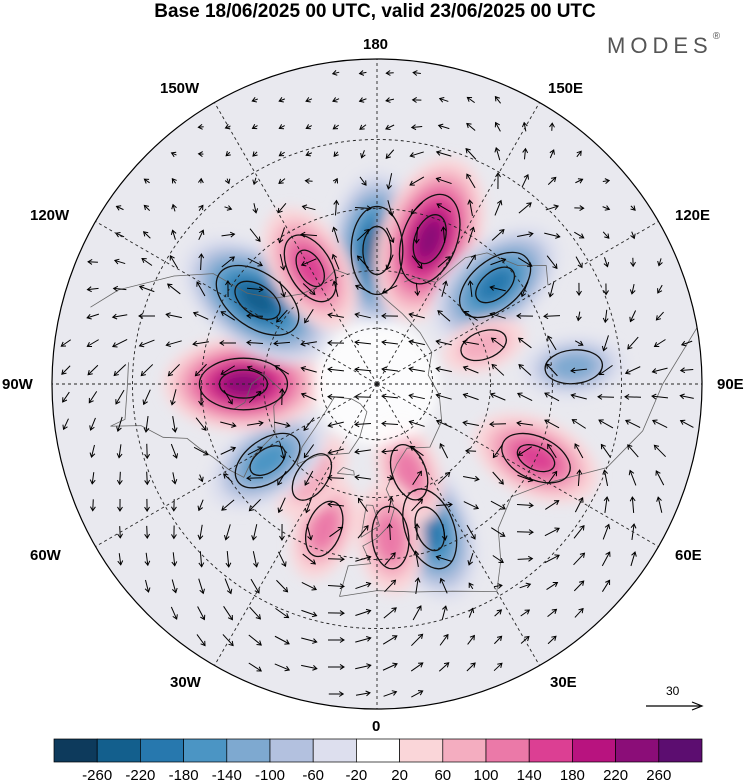 This screenshot has width=750, height=783. I want to click on north-pole-marker: ·, so click(376, 384).